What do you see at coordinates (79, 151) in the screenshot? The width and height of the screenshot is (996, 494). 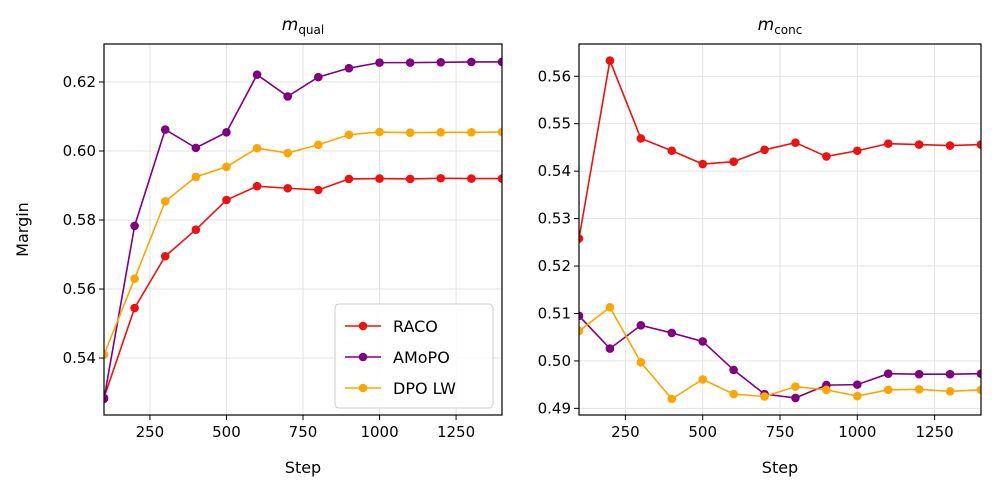 I see `y-tick-label: 0.60` at bounding box center [79, 151].